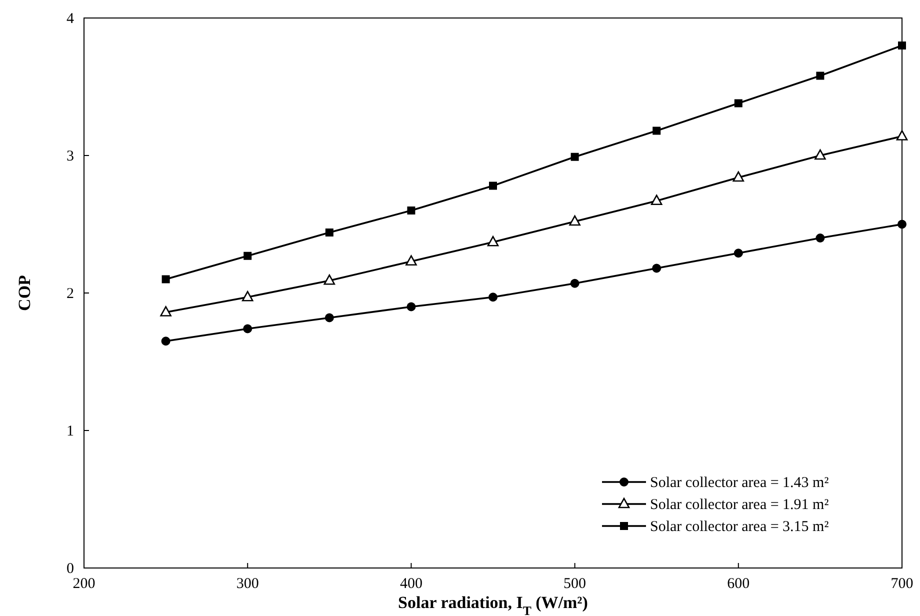  Describe the element at coordinates (24, 293) in the screenshot. I see `y-axis-title: COP` at that location.